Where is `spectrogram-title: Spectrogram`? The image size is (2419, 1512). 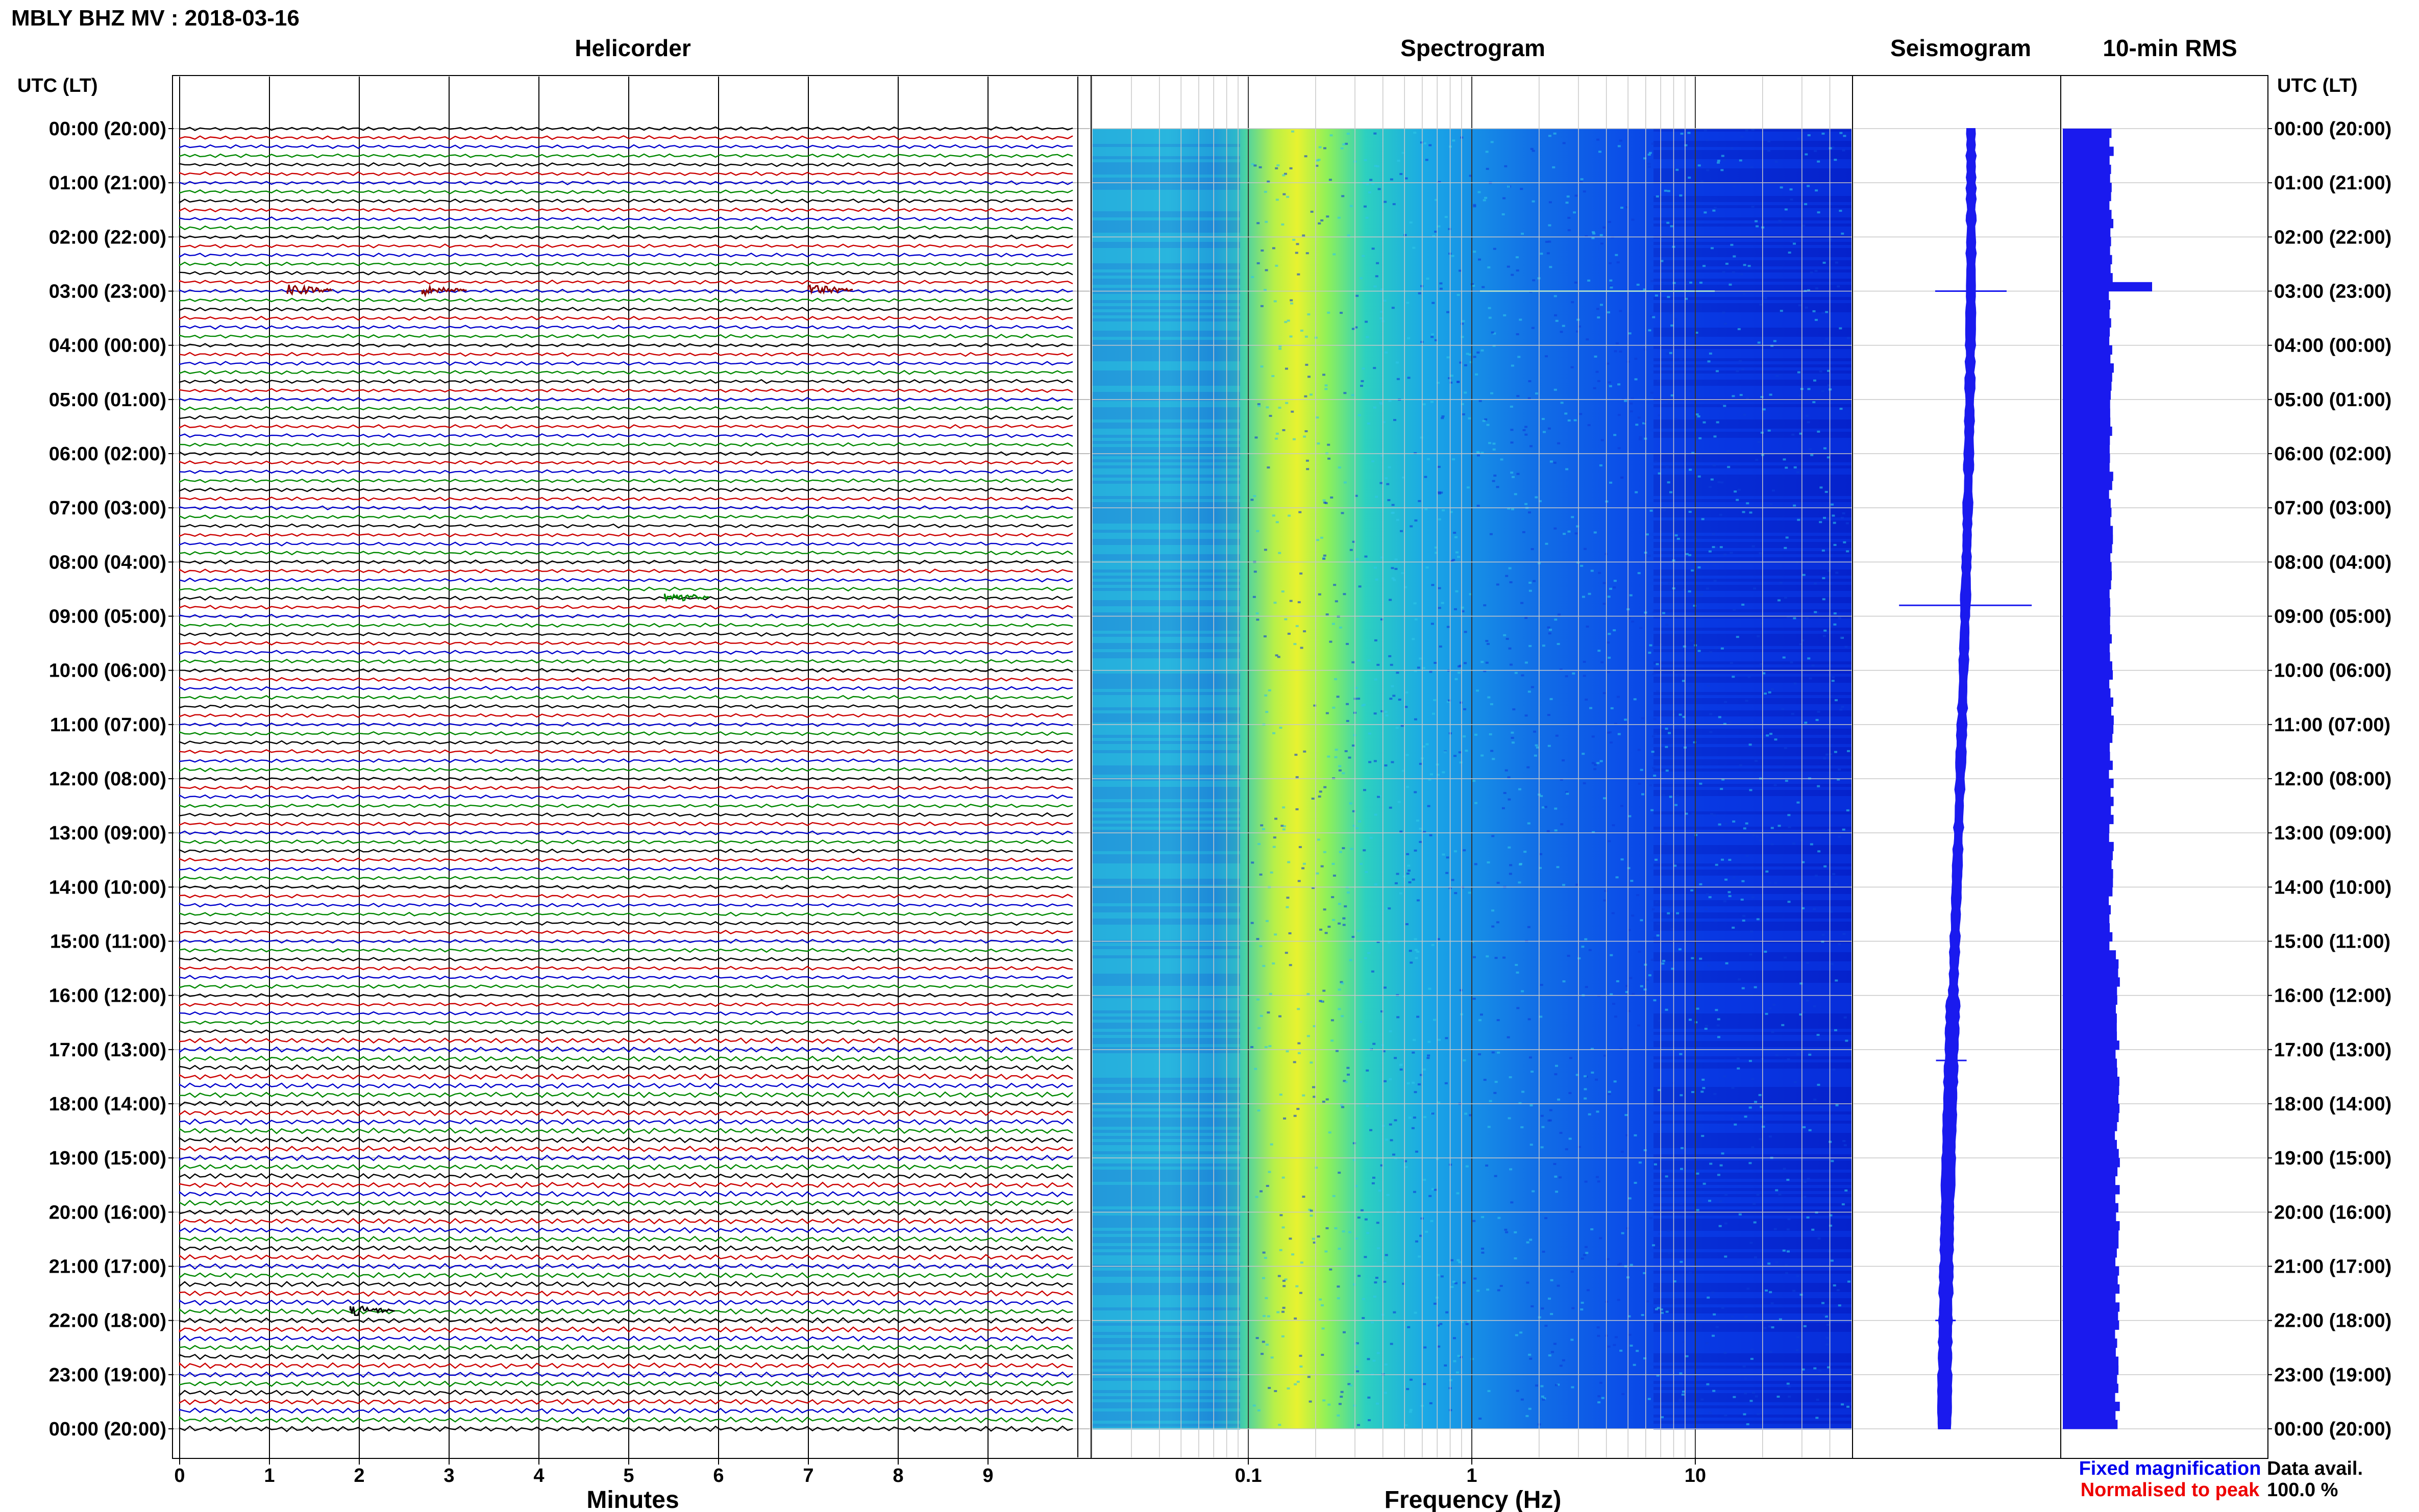 spectrogram-title: Spectrogram is located at coordinates (1472, 48).